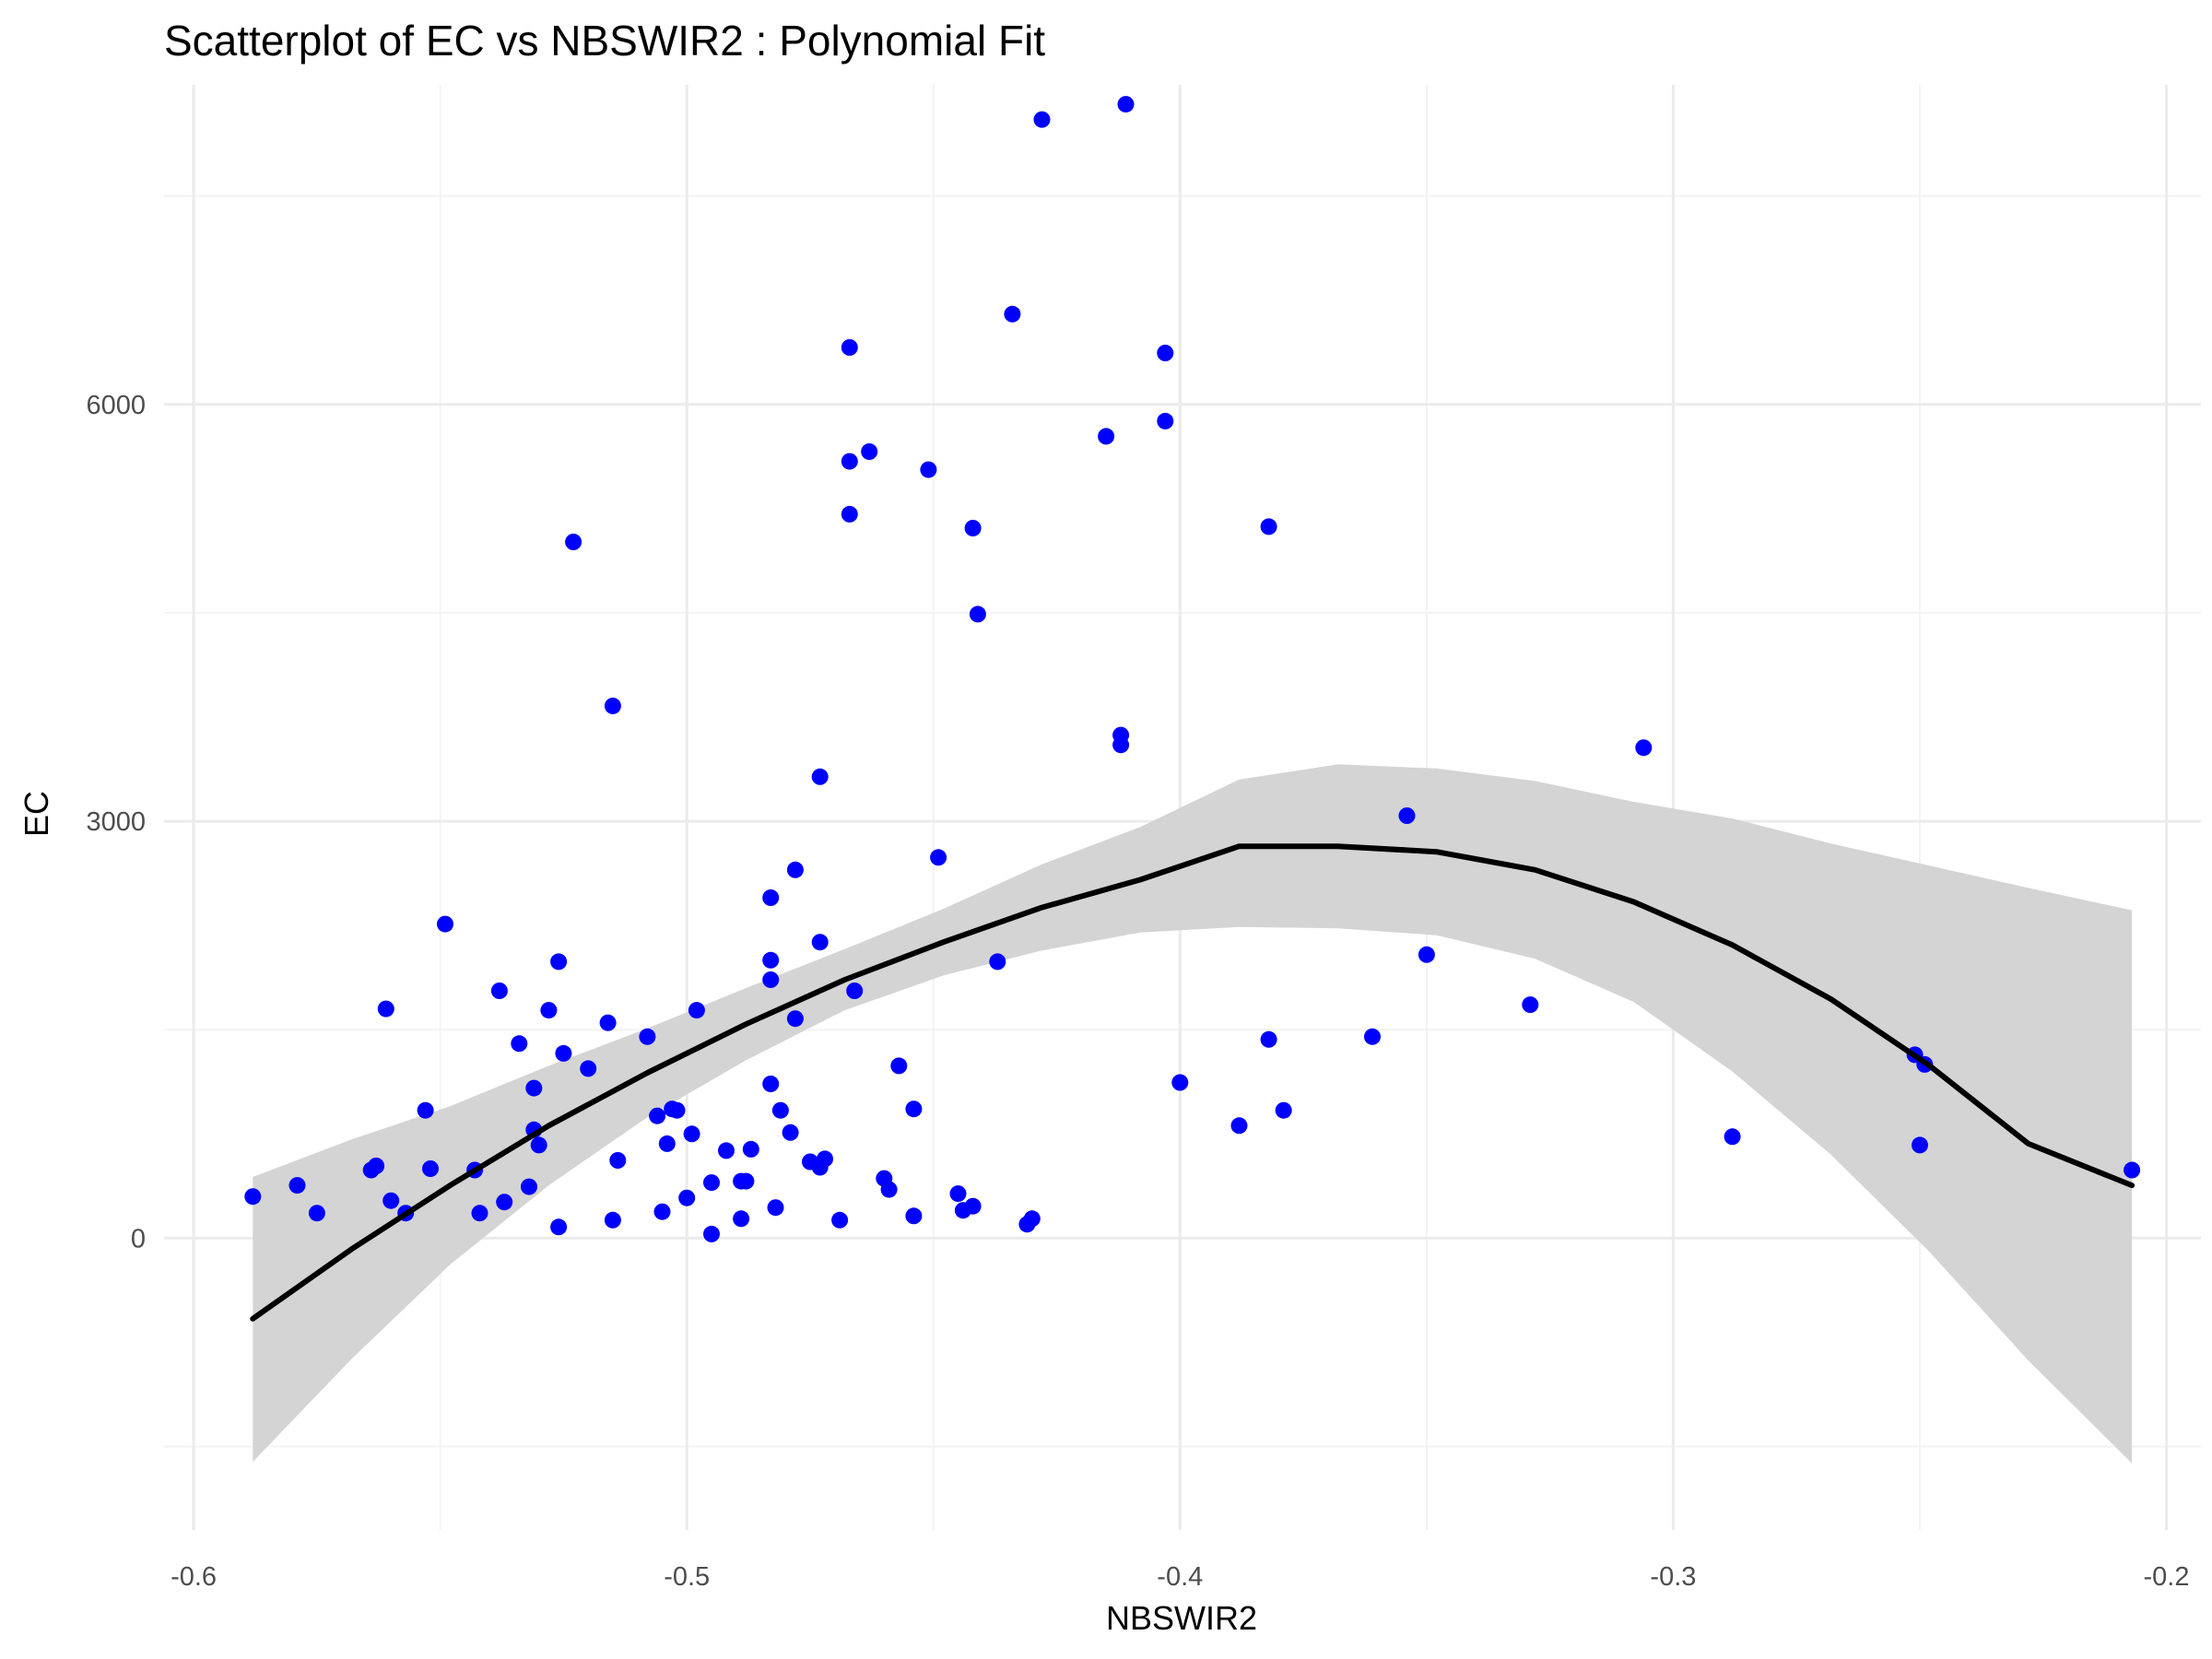 The width and height of the screenshot is (2212, 1659). What do you see at coordinates (1181, 1618) in the screenshot?
I see `x-axis-title: NBSWIR2` at bounding box center [1181, 1618].